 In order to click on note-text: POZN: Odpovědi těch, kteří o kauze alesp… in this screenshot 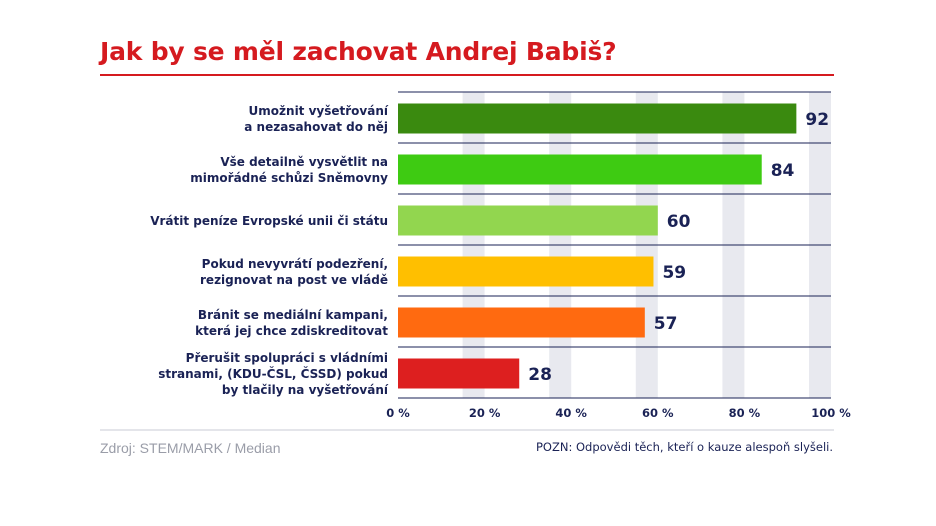, I will do `click(684, 447)`.